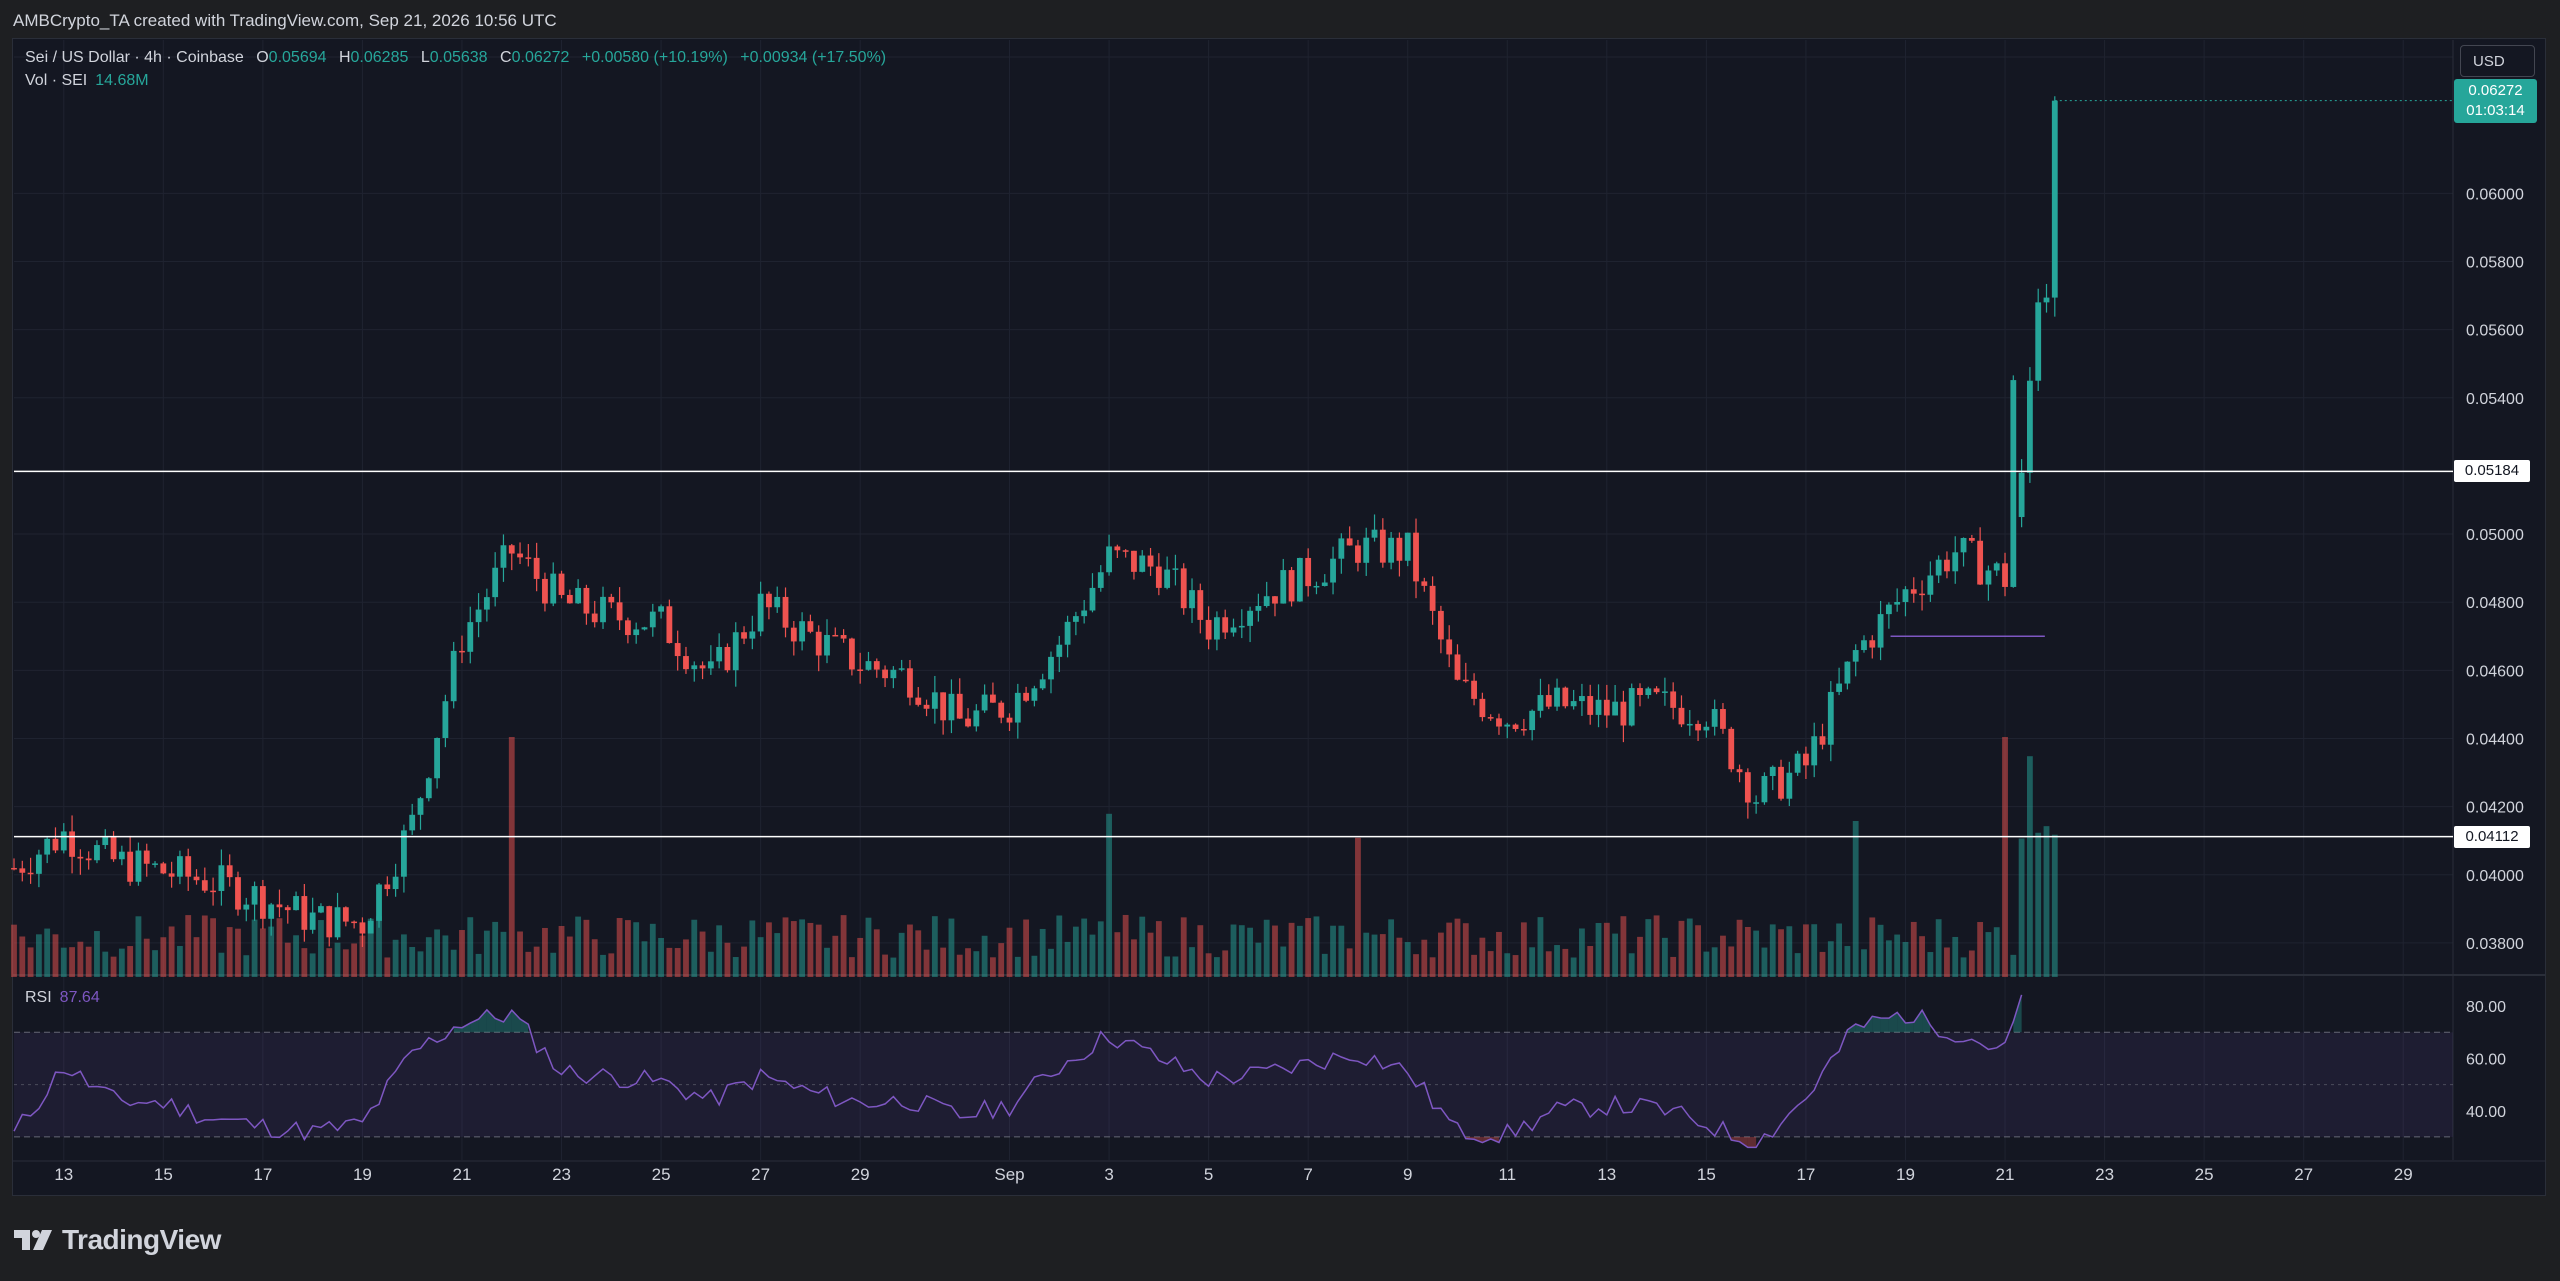 Image resolution: width=2560 pixels, height=1281 pixels. I want to click on tradingview-logo: TradingView, so click(117, 1240).